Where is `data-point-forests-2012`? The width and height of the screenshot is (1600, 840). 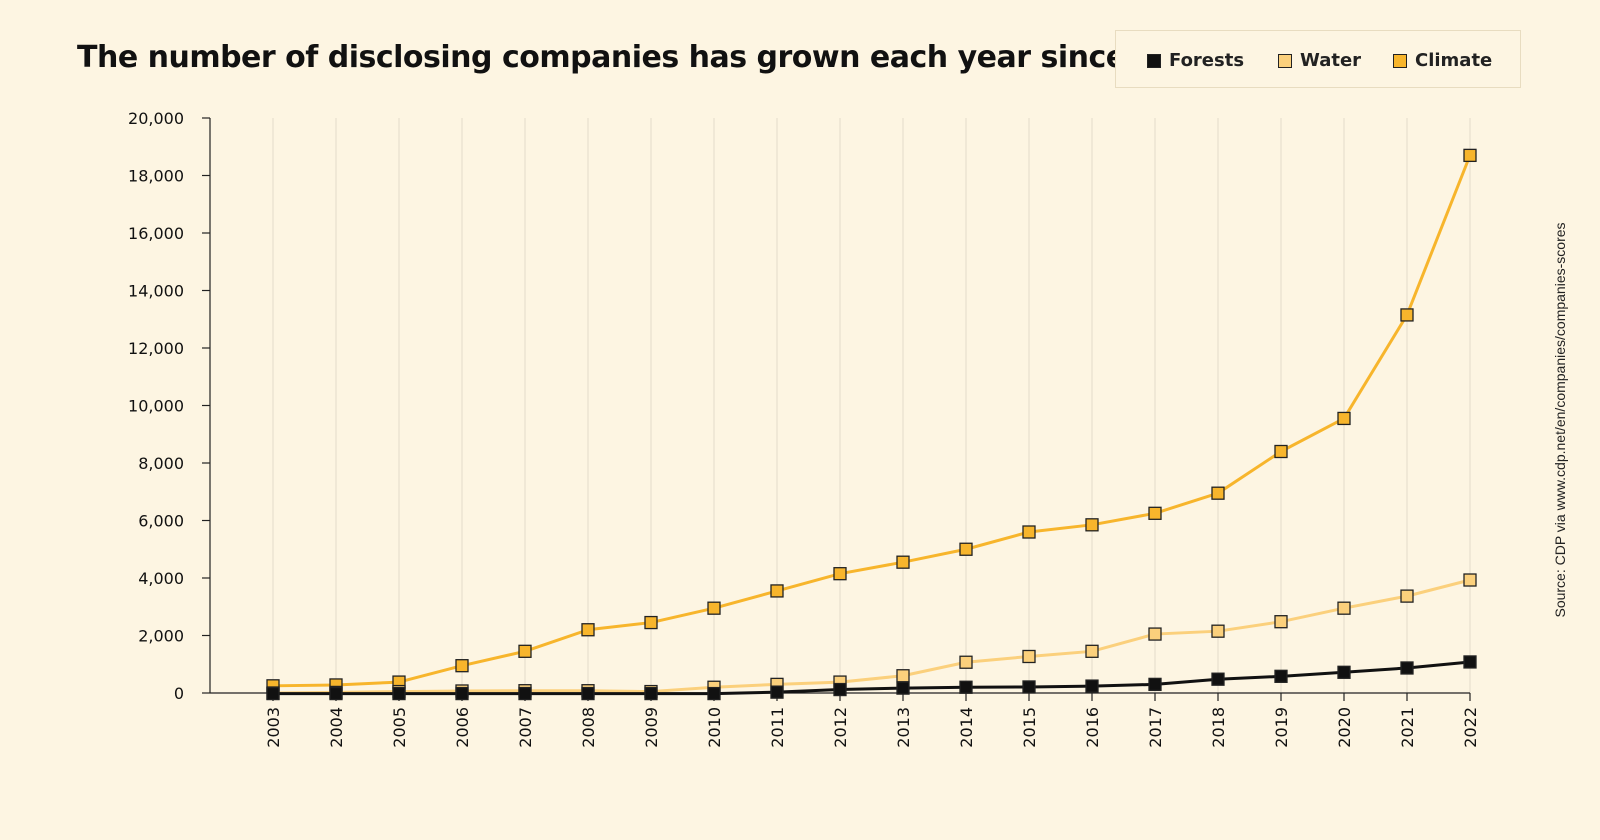
data-point-forests-2012 is located at coordinates (840, 689).